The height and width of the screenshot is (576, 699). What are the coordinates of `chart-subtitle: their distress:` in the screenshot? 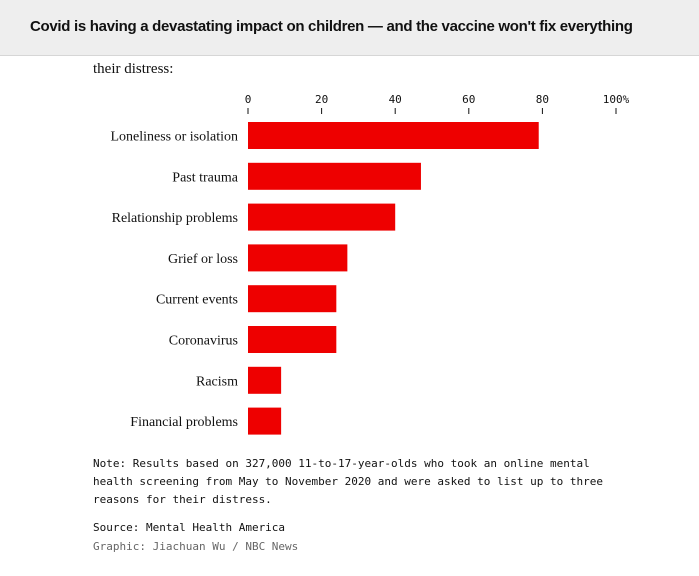 It's located at (133, 69).